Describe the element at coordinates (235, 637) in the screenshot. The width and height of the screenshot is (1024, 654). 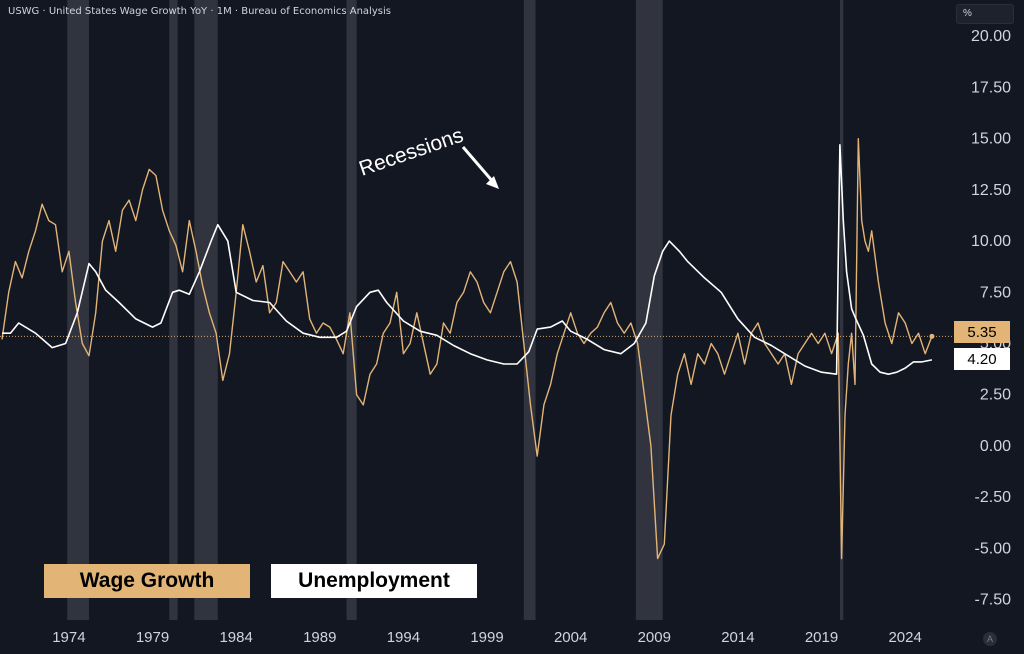
I see `x-tick-label: 1984` at that location.